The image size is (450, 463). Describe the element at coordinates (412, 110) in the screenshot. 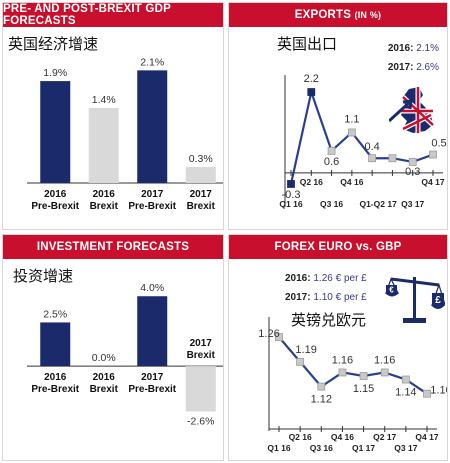

I see `uk-flag-map-icon` at that location.